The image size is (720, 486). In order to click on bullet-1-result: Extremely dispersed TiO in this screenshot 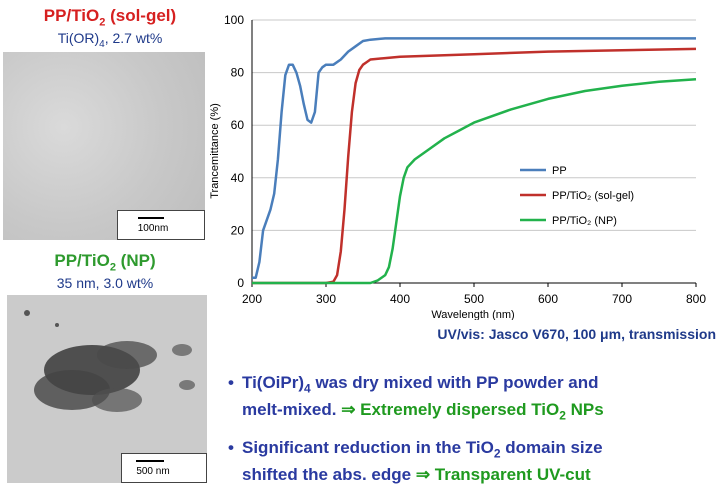, I will do `click(457, 410)`.